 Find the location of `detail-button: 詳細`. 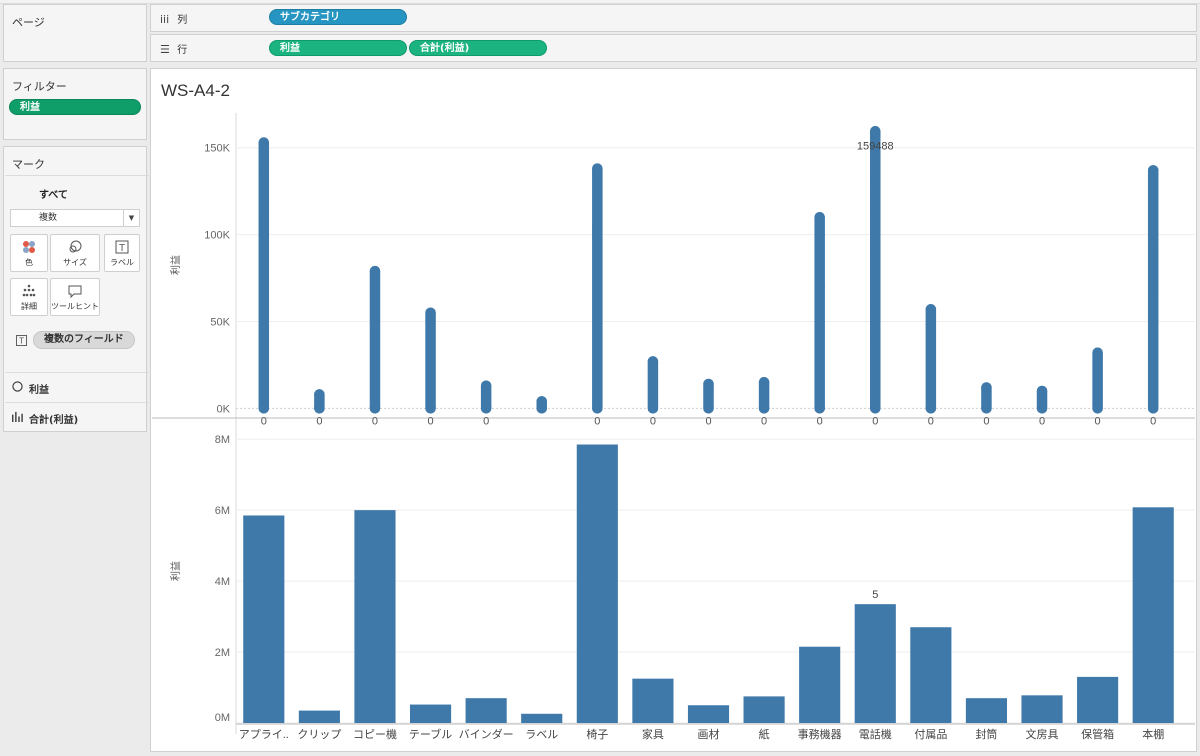

detail-button: 詳細 is located at coordinates (29, 297).